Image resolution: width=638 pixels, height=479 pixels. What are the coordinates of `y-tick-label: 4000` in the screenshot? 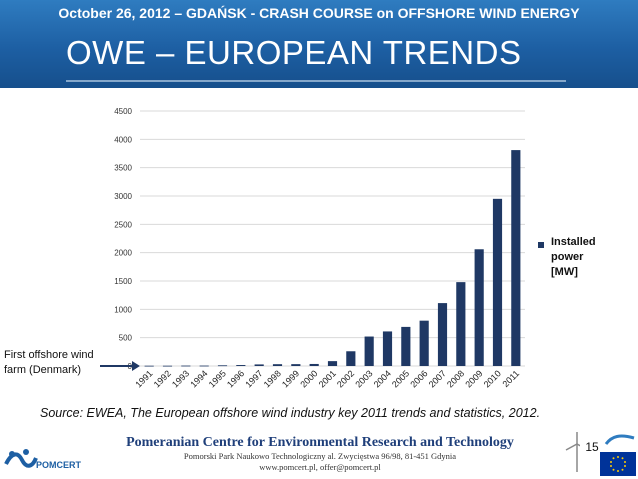 It's located at (123, 139).